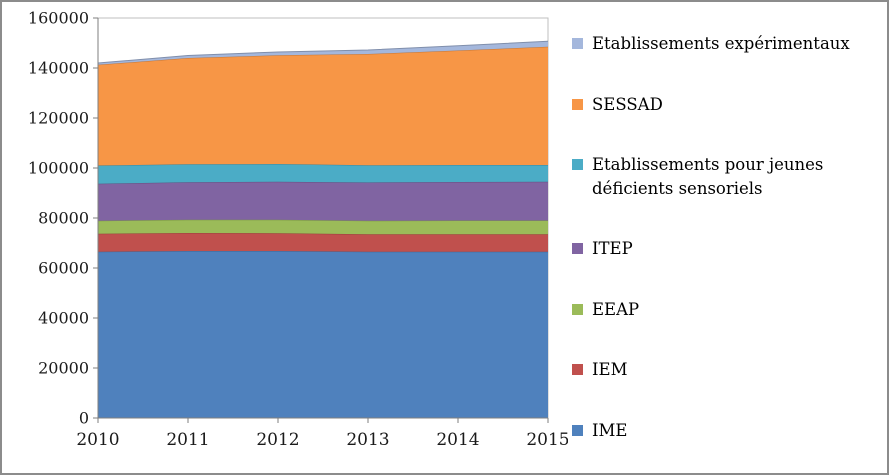  Describe the element at coordinates (58, 118) in the screenshot. I see `y-tick-label: 120000` at that location.